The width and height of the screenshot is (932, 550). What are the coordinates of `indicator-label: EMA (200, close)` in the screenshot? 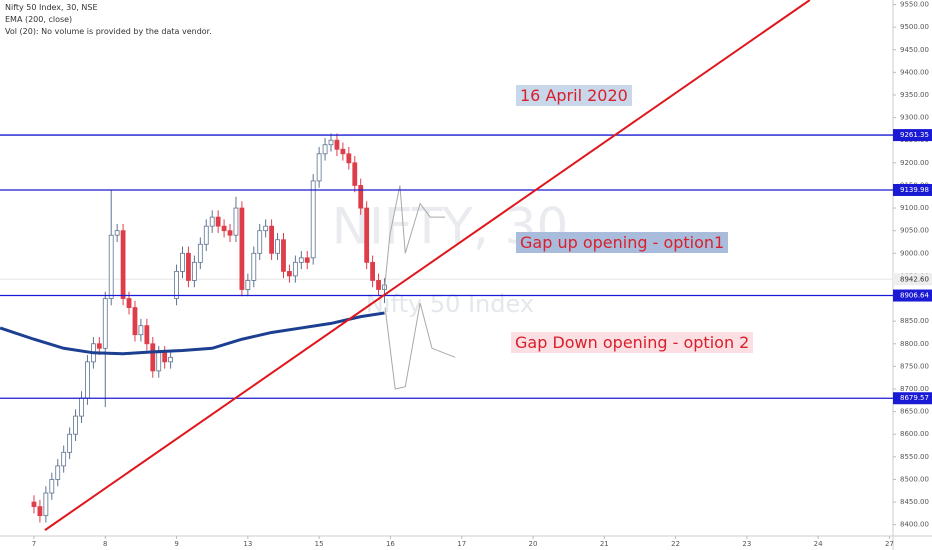 It's located at (39, 19).